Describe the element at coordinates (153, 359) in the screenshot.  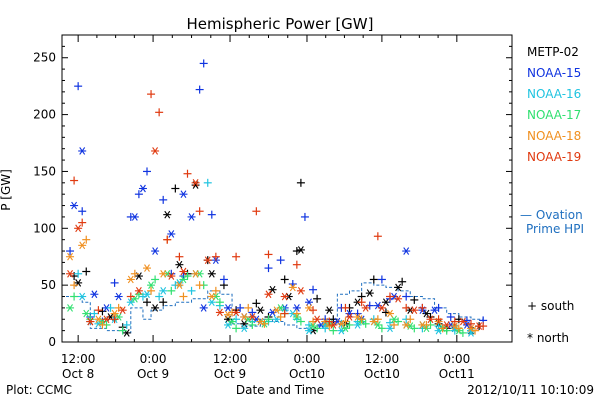
I see `x-tick-label-time: 0:00` at that location.